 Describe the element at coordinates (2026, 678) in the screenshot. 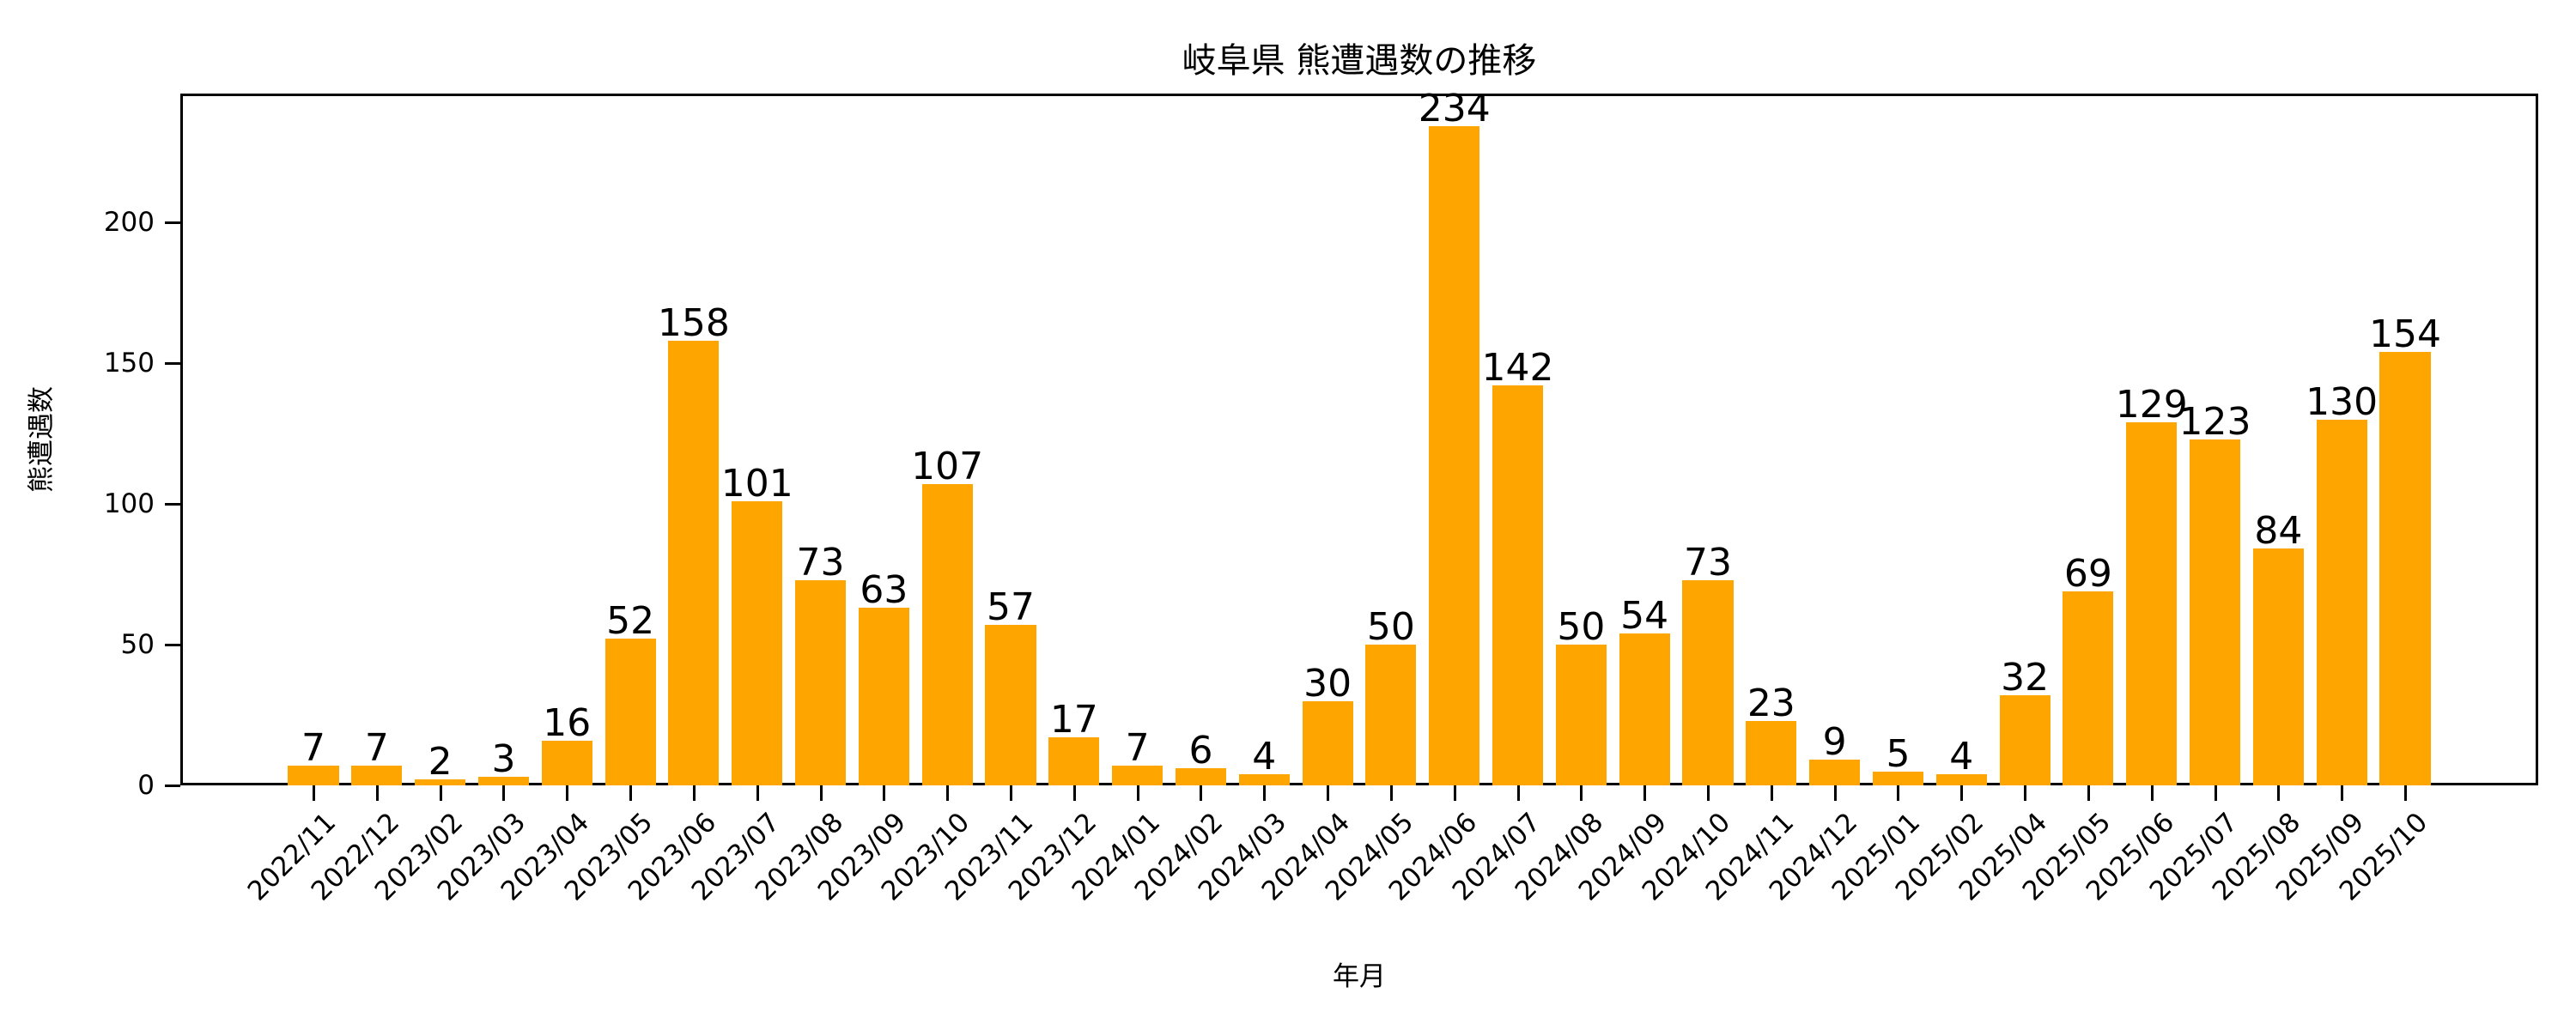

I see `bar-value-label: 32` at that location.